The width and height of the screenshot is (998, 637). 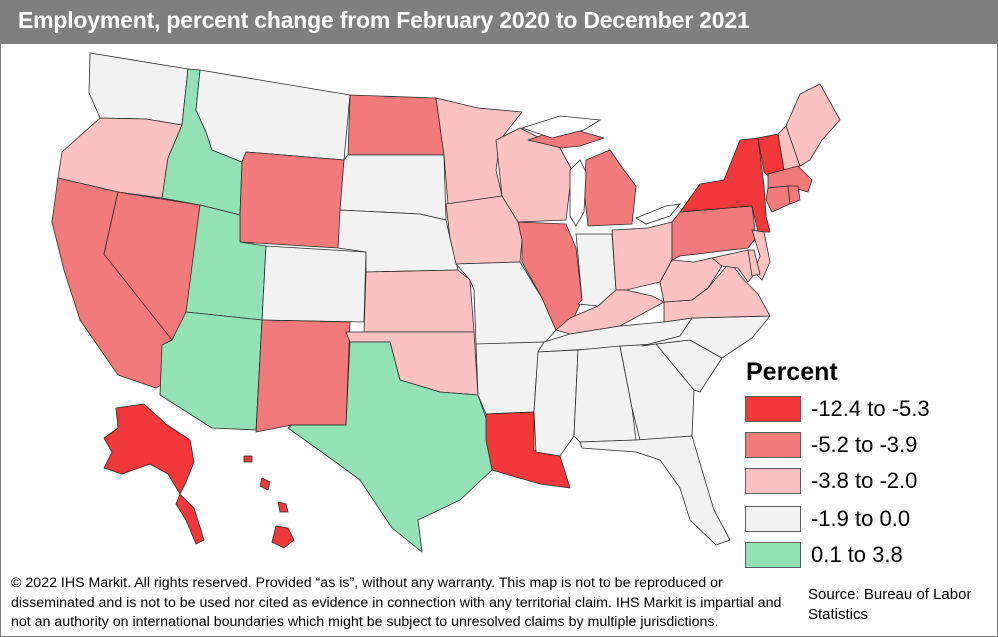 I want to click on state-NY, so click(x=725, y=185).